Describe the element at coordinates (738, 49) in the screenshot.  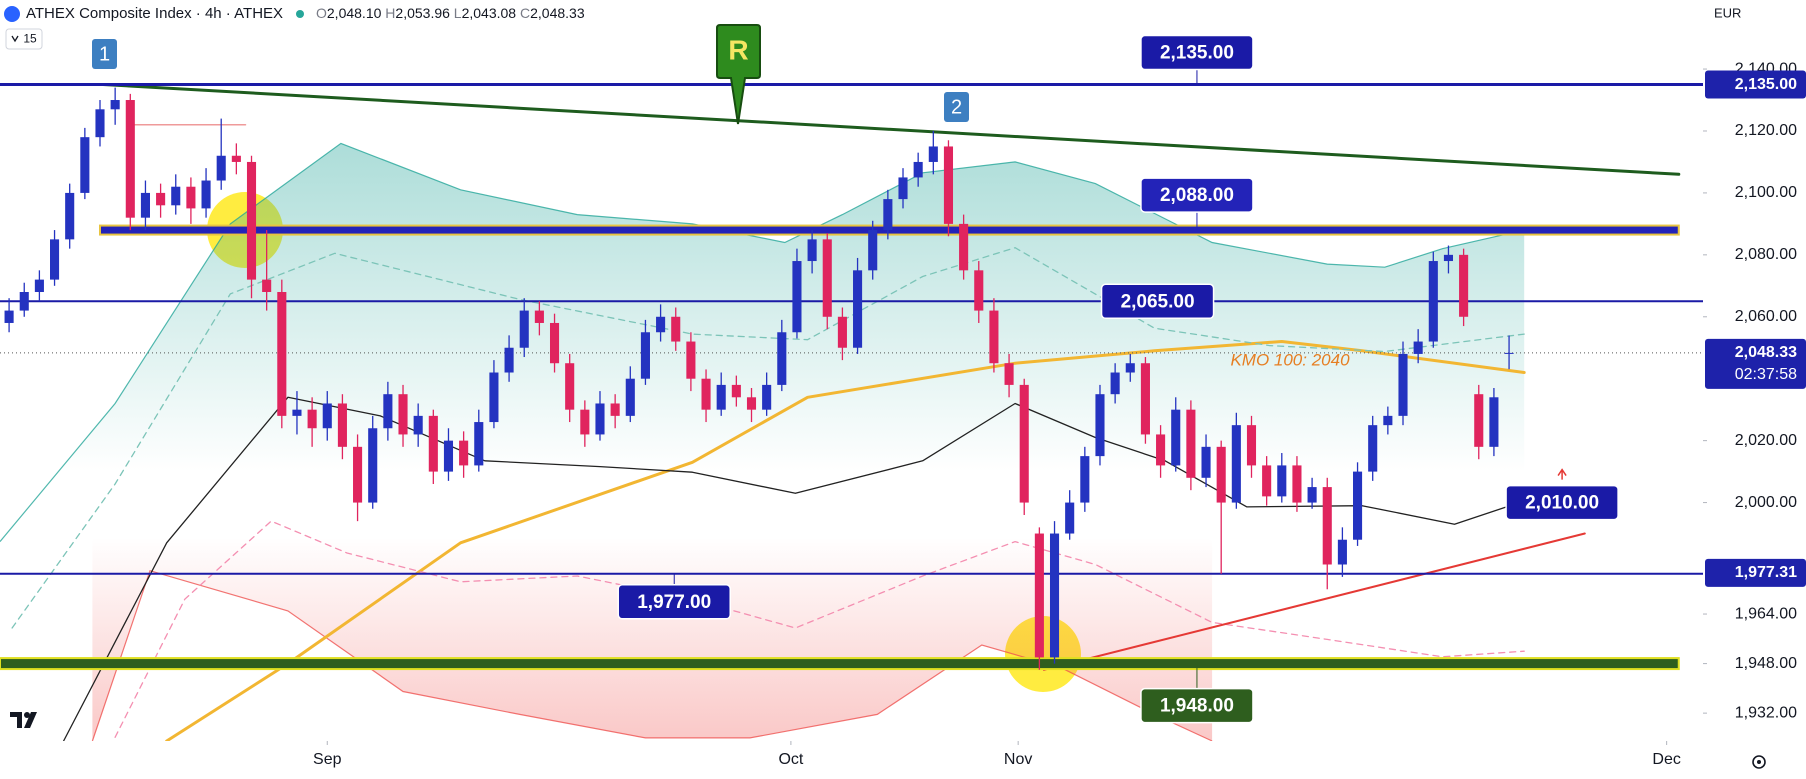
I see `marker-label: R` at that location.